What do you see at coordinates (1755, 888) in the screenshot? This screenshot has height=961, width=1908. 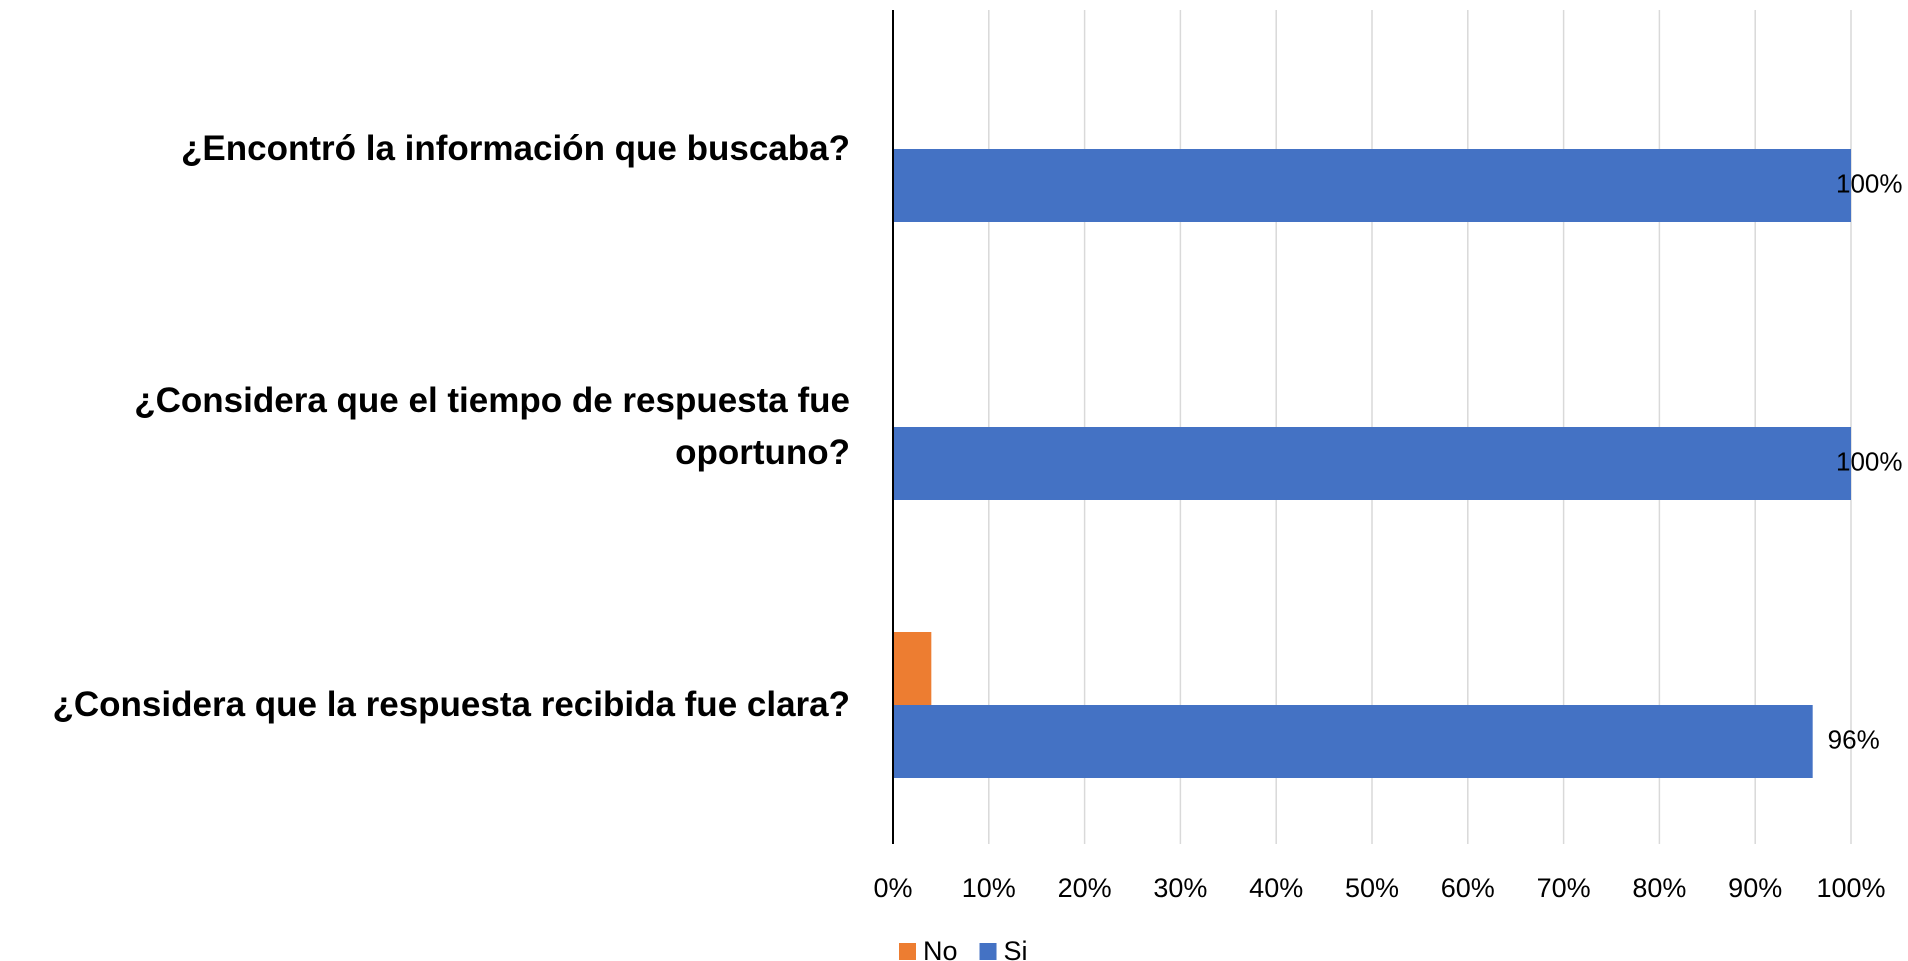 I see `x-tick-label: 90%` at bounding box center [1755, 888].